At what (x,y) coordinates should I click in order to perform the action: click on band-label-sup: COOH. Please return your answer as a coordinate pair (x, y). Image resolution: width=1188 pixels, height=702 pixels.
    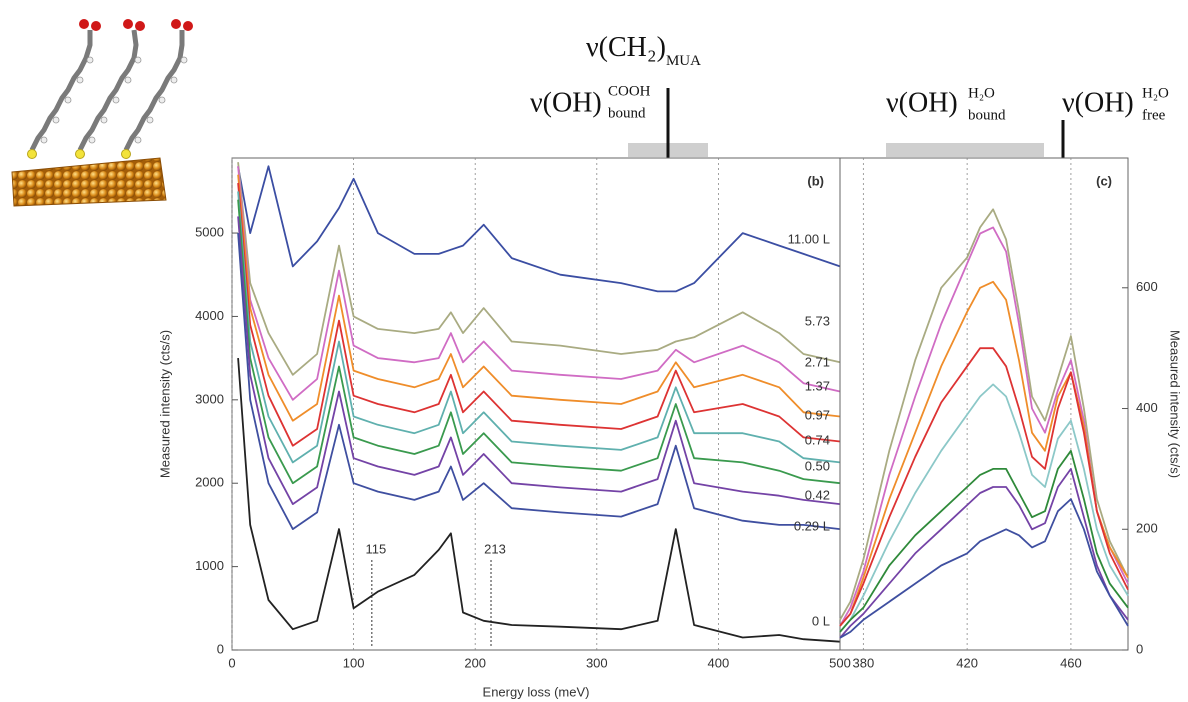
    Looking at the image, I should click on (629, 91).